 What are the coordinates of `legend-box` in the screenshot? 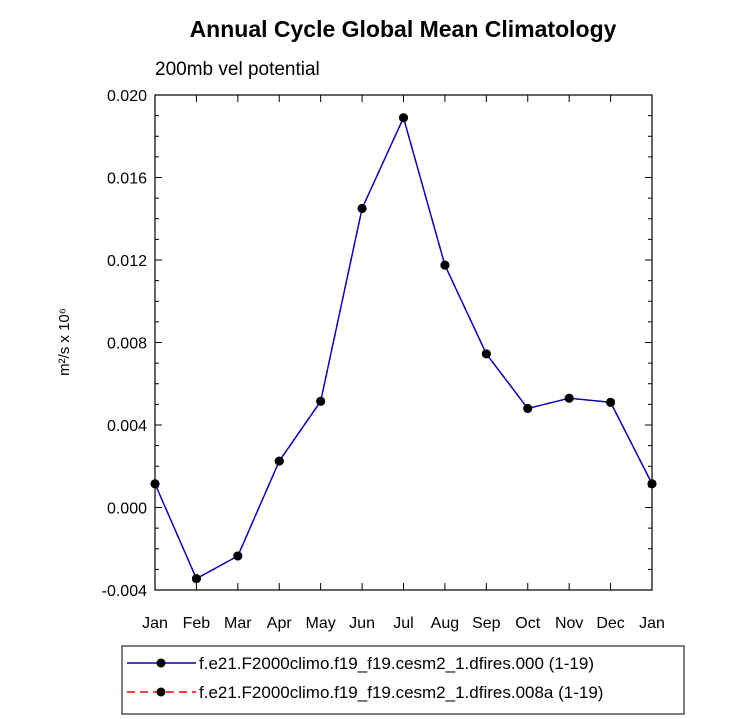 It's located at (403, 680).